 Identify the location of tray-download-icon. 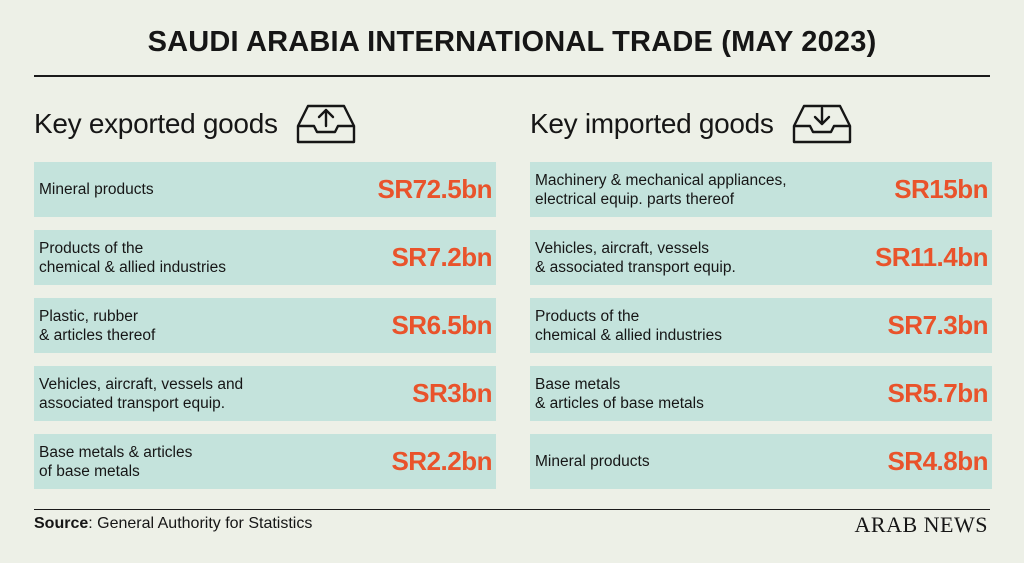
(821, 124).